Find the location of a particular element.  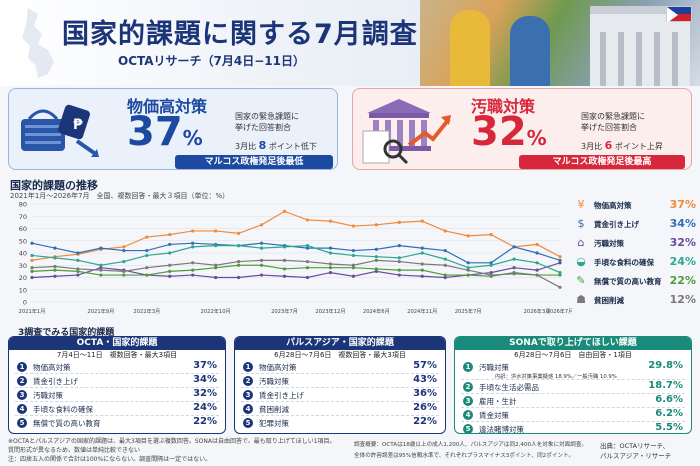

ranking-value: 37% is located at coordinates (205, 365).